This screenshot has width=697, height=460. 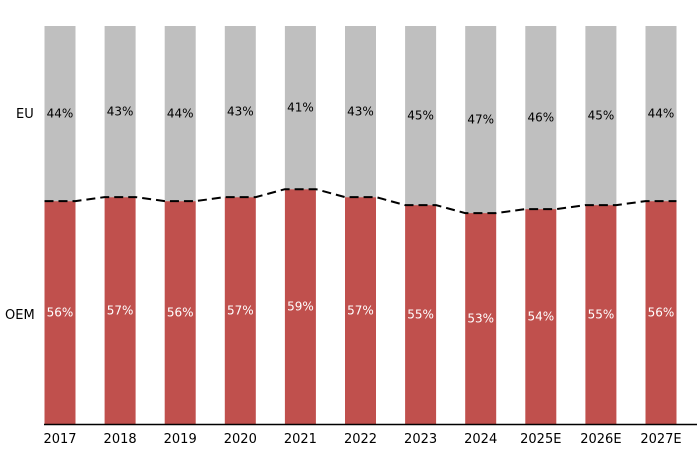 I want to click on x-tick-2019: 2019, so click(x=180, y=439).